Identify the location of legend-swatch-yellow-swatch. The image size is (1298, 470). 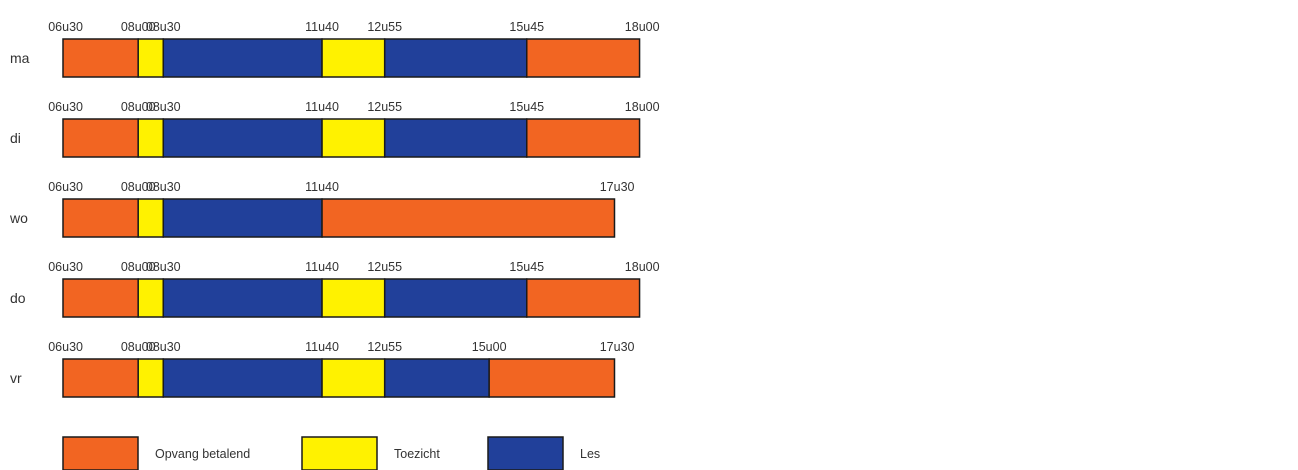
(339, 453).